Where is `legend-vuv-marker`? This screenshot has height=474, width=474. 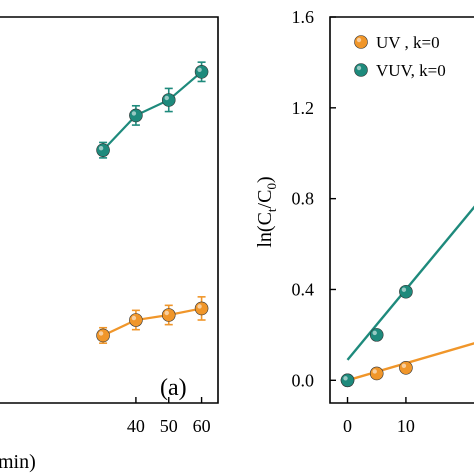 legend-vuv-marker is located at coordinates (361, 70).